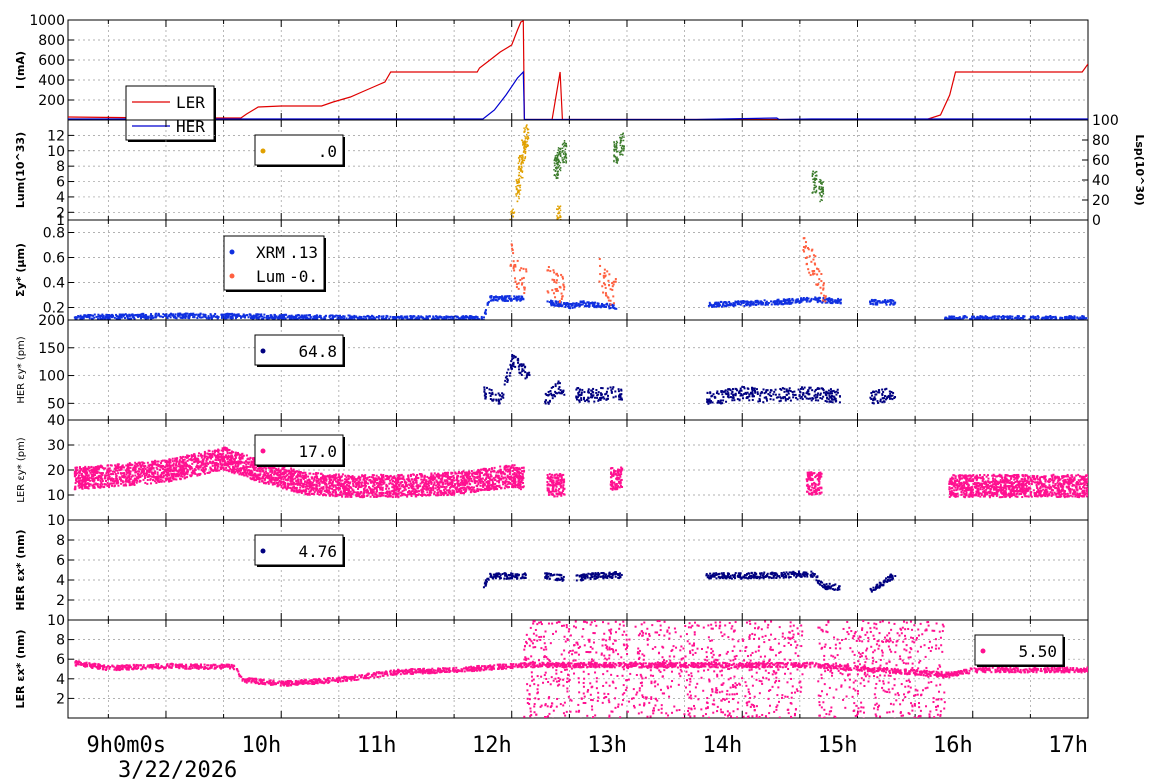 The height and width of the screenshot is (782, 1160). What do you see at coordinates (690, 379) in the screenshot?
I see `plot-area` at bounding box center [690, 379].